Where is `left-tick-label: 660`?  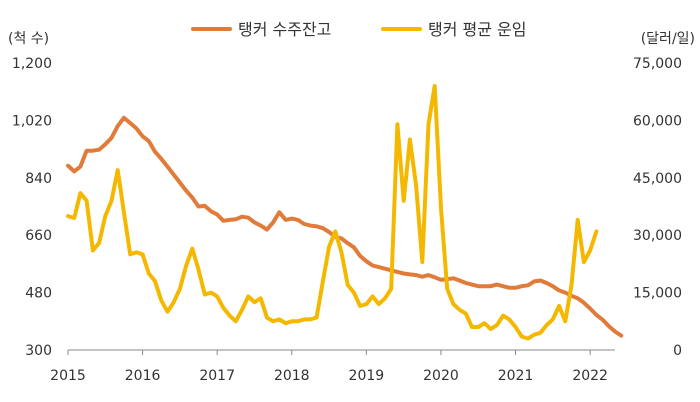
left-tick-label: 660 is located at coordinates (38, 236).